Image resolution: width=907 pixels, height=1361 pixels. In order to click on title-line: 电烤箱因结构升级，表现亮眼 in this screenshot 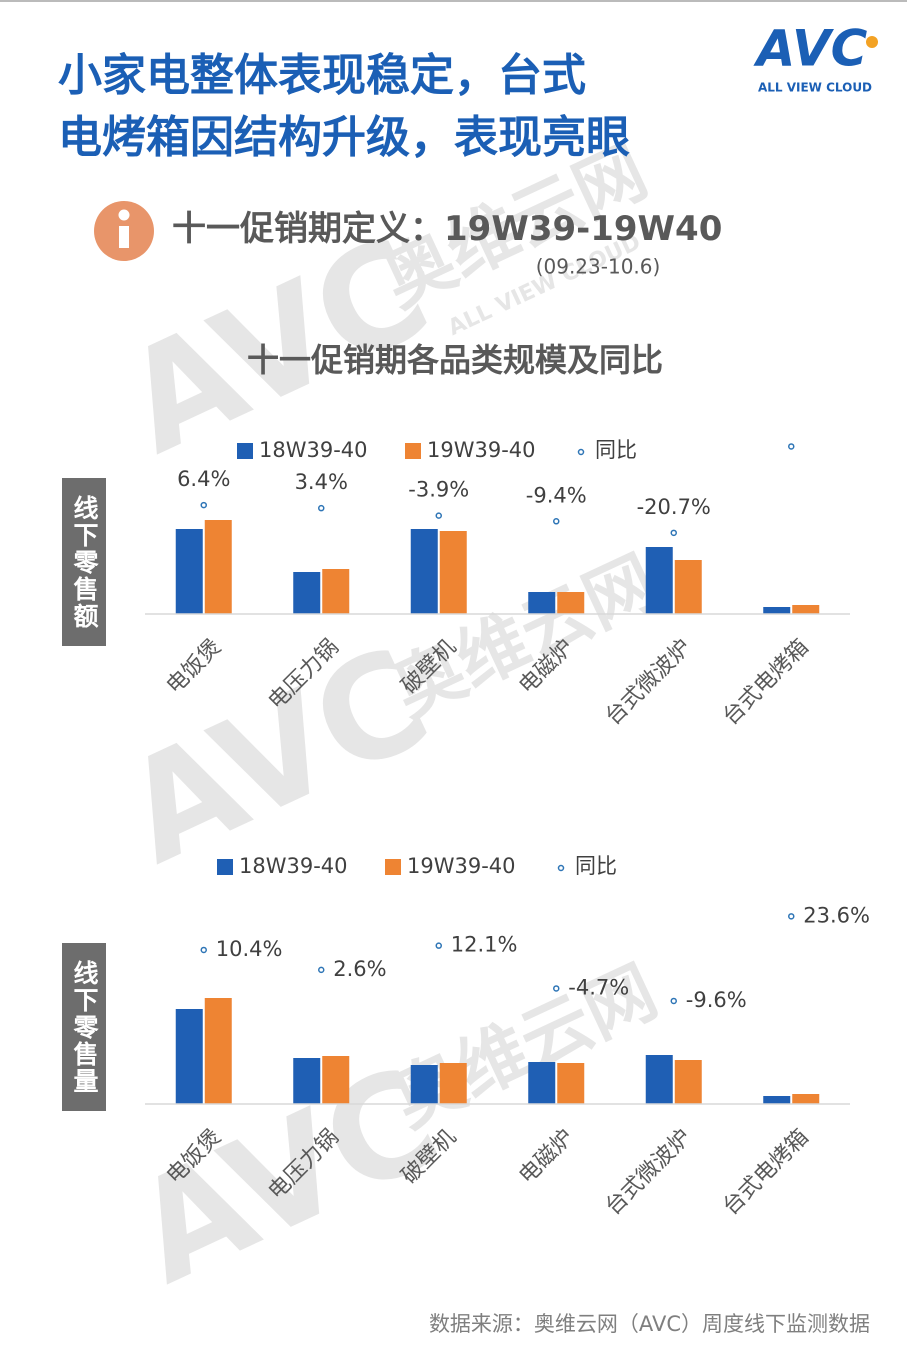, I will do `click(344, 137)`.